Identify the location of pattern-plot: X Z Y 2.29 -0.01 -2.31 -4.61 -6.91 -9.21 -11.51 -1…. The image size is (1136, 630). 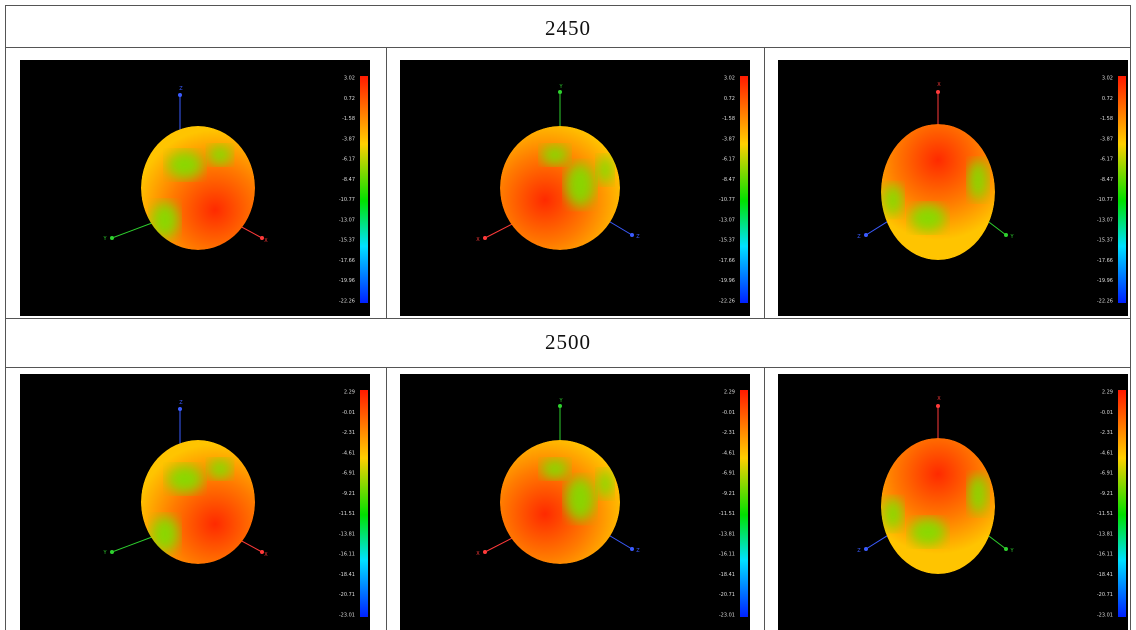
(953, 502).